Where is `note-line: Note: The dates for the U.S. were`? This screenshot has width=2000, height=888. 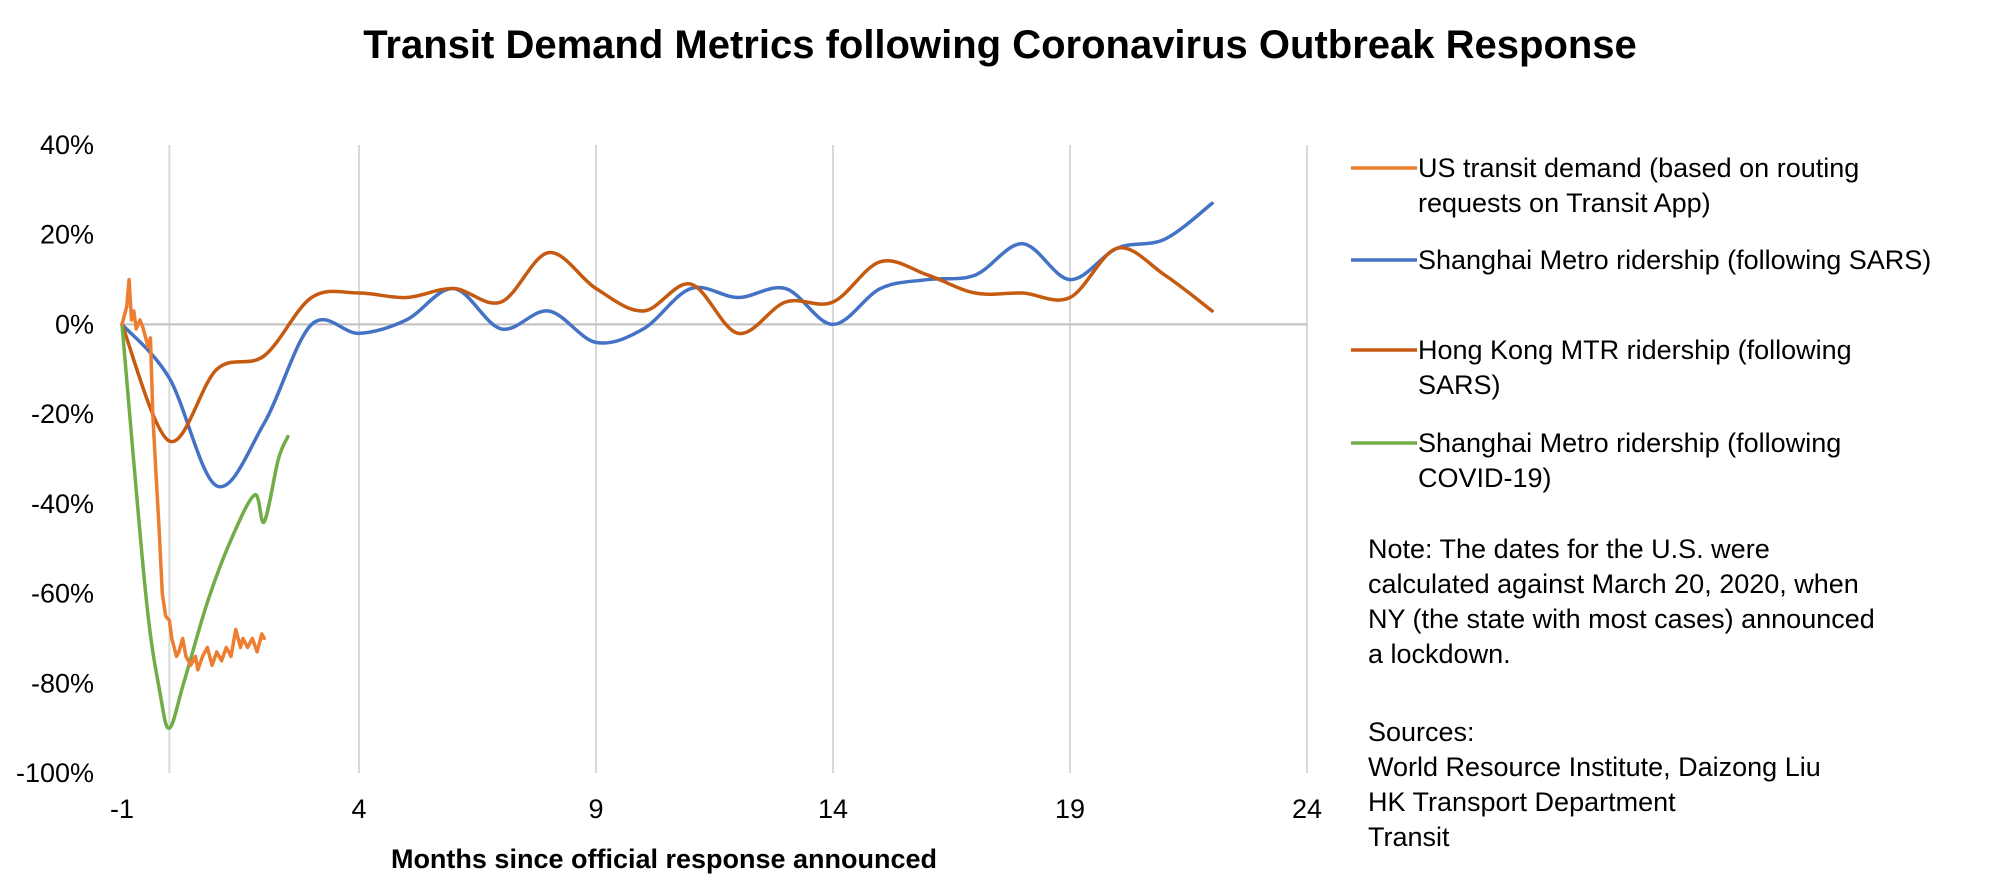 note-line: Note: The dates for the U.S. were is located at coordinates (1569, 549).